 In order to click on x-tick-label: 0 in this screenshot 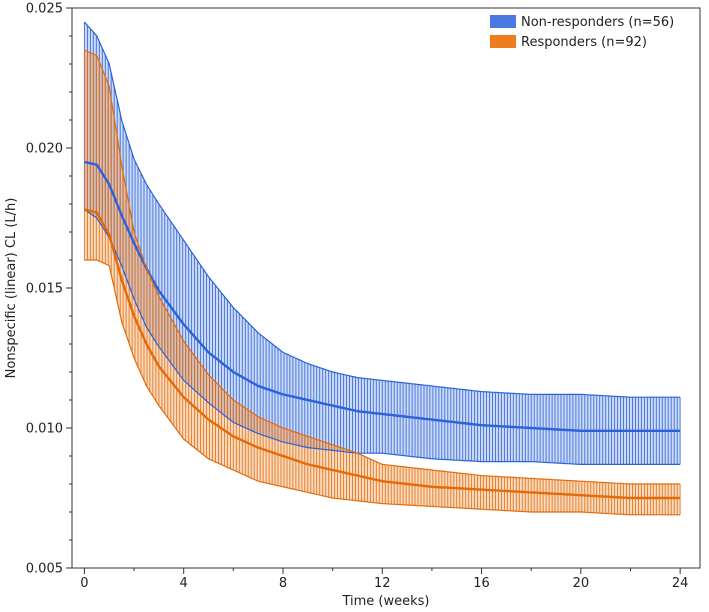, I will do `click(84, 583)`.